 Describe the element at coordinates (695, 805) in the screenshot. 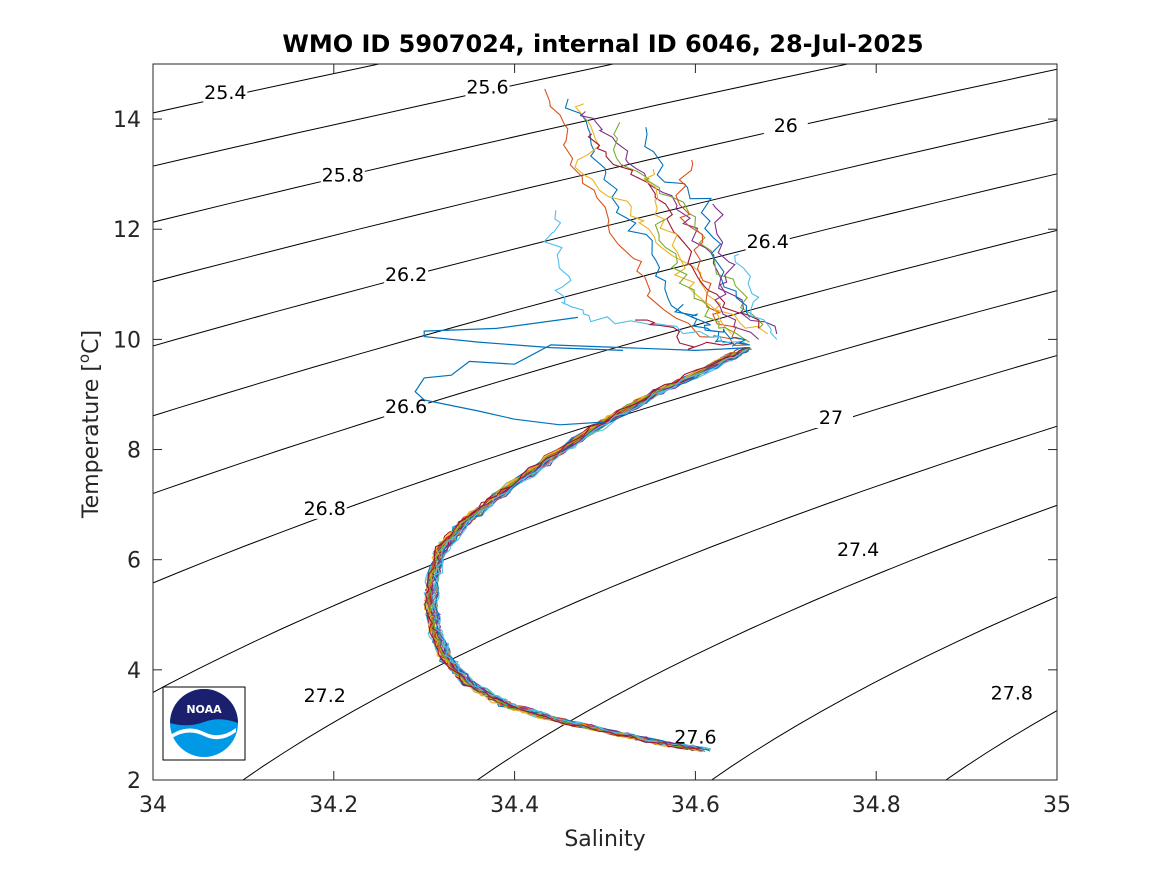

I see `x-tick-label: 34.6` at that location.